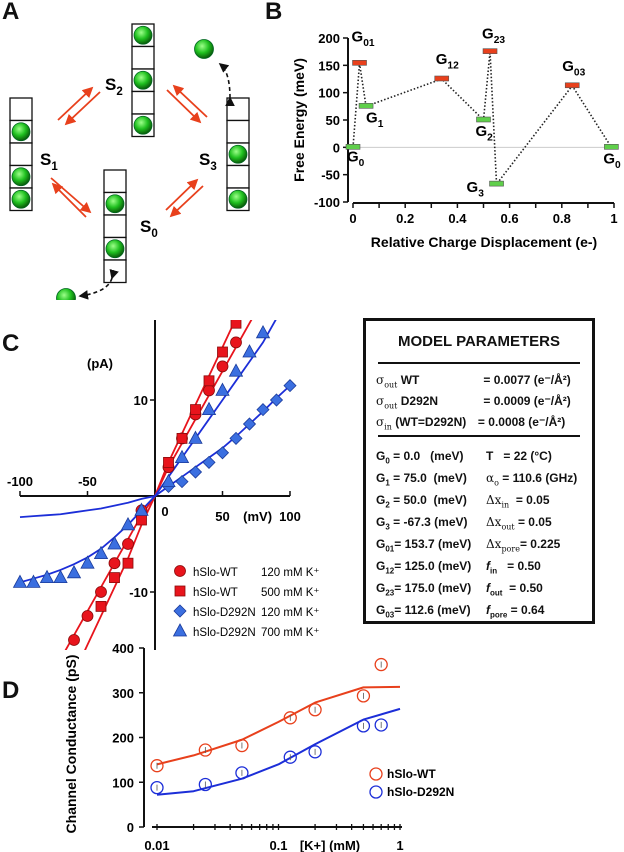  Describe the element at coordinates (356, 158) in the screenshot. I see `point-label-g0: G0` at that location.